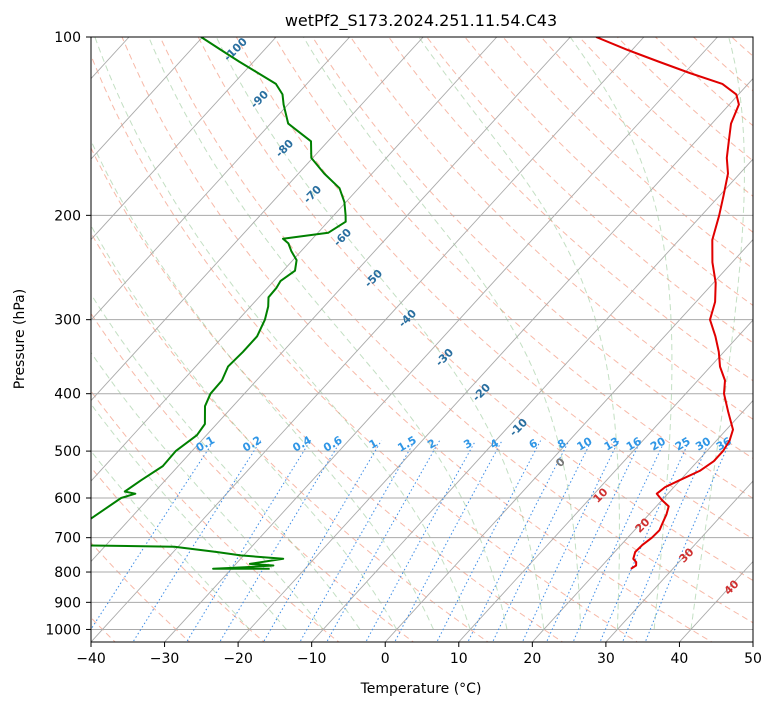 This screenshot has height=708, width=775. Describe the element at coordinates (643, 525) in the screenshot. I see `dry-adiabat-label: 20` at that location.